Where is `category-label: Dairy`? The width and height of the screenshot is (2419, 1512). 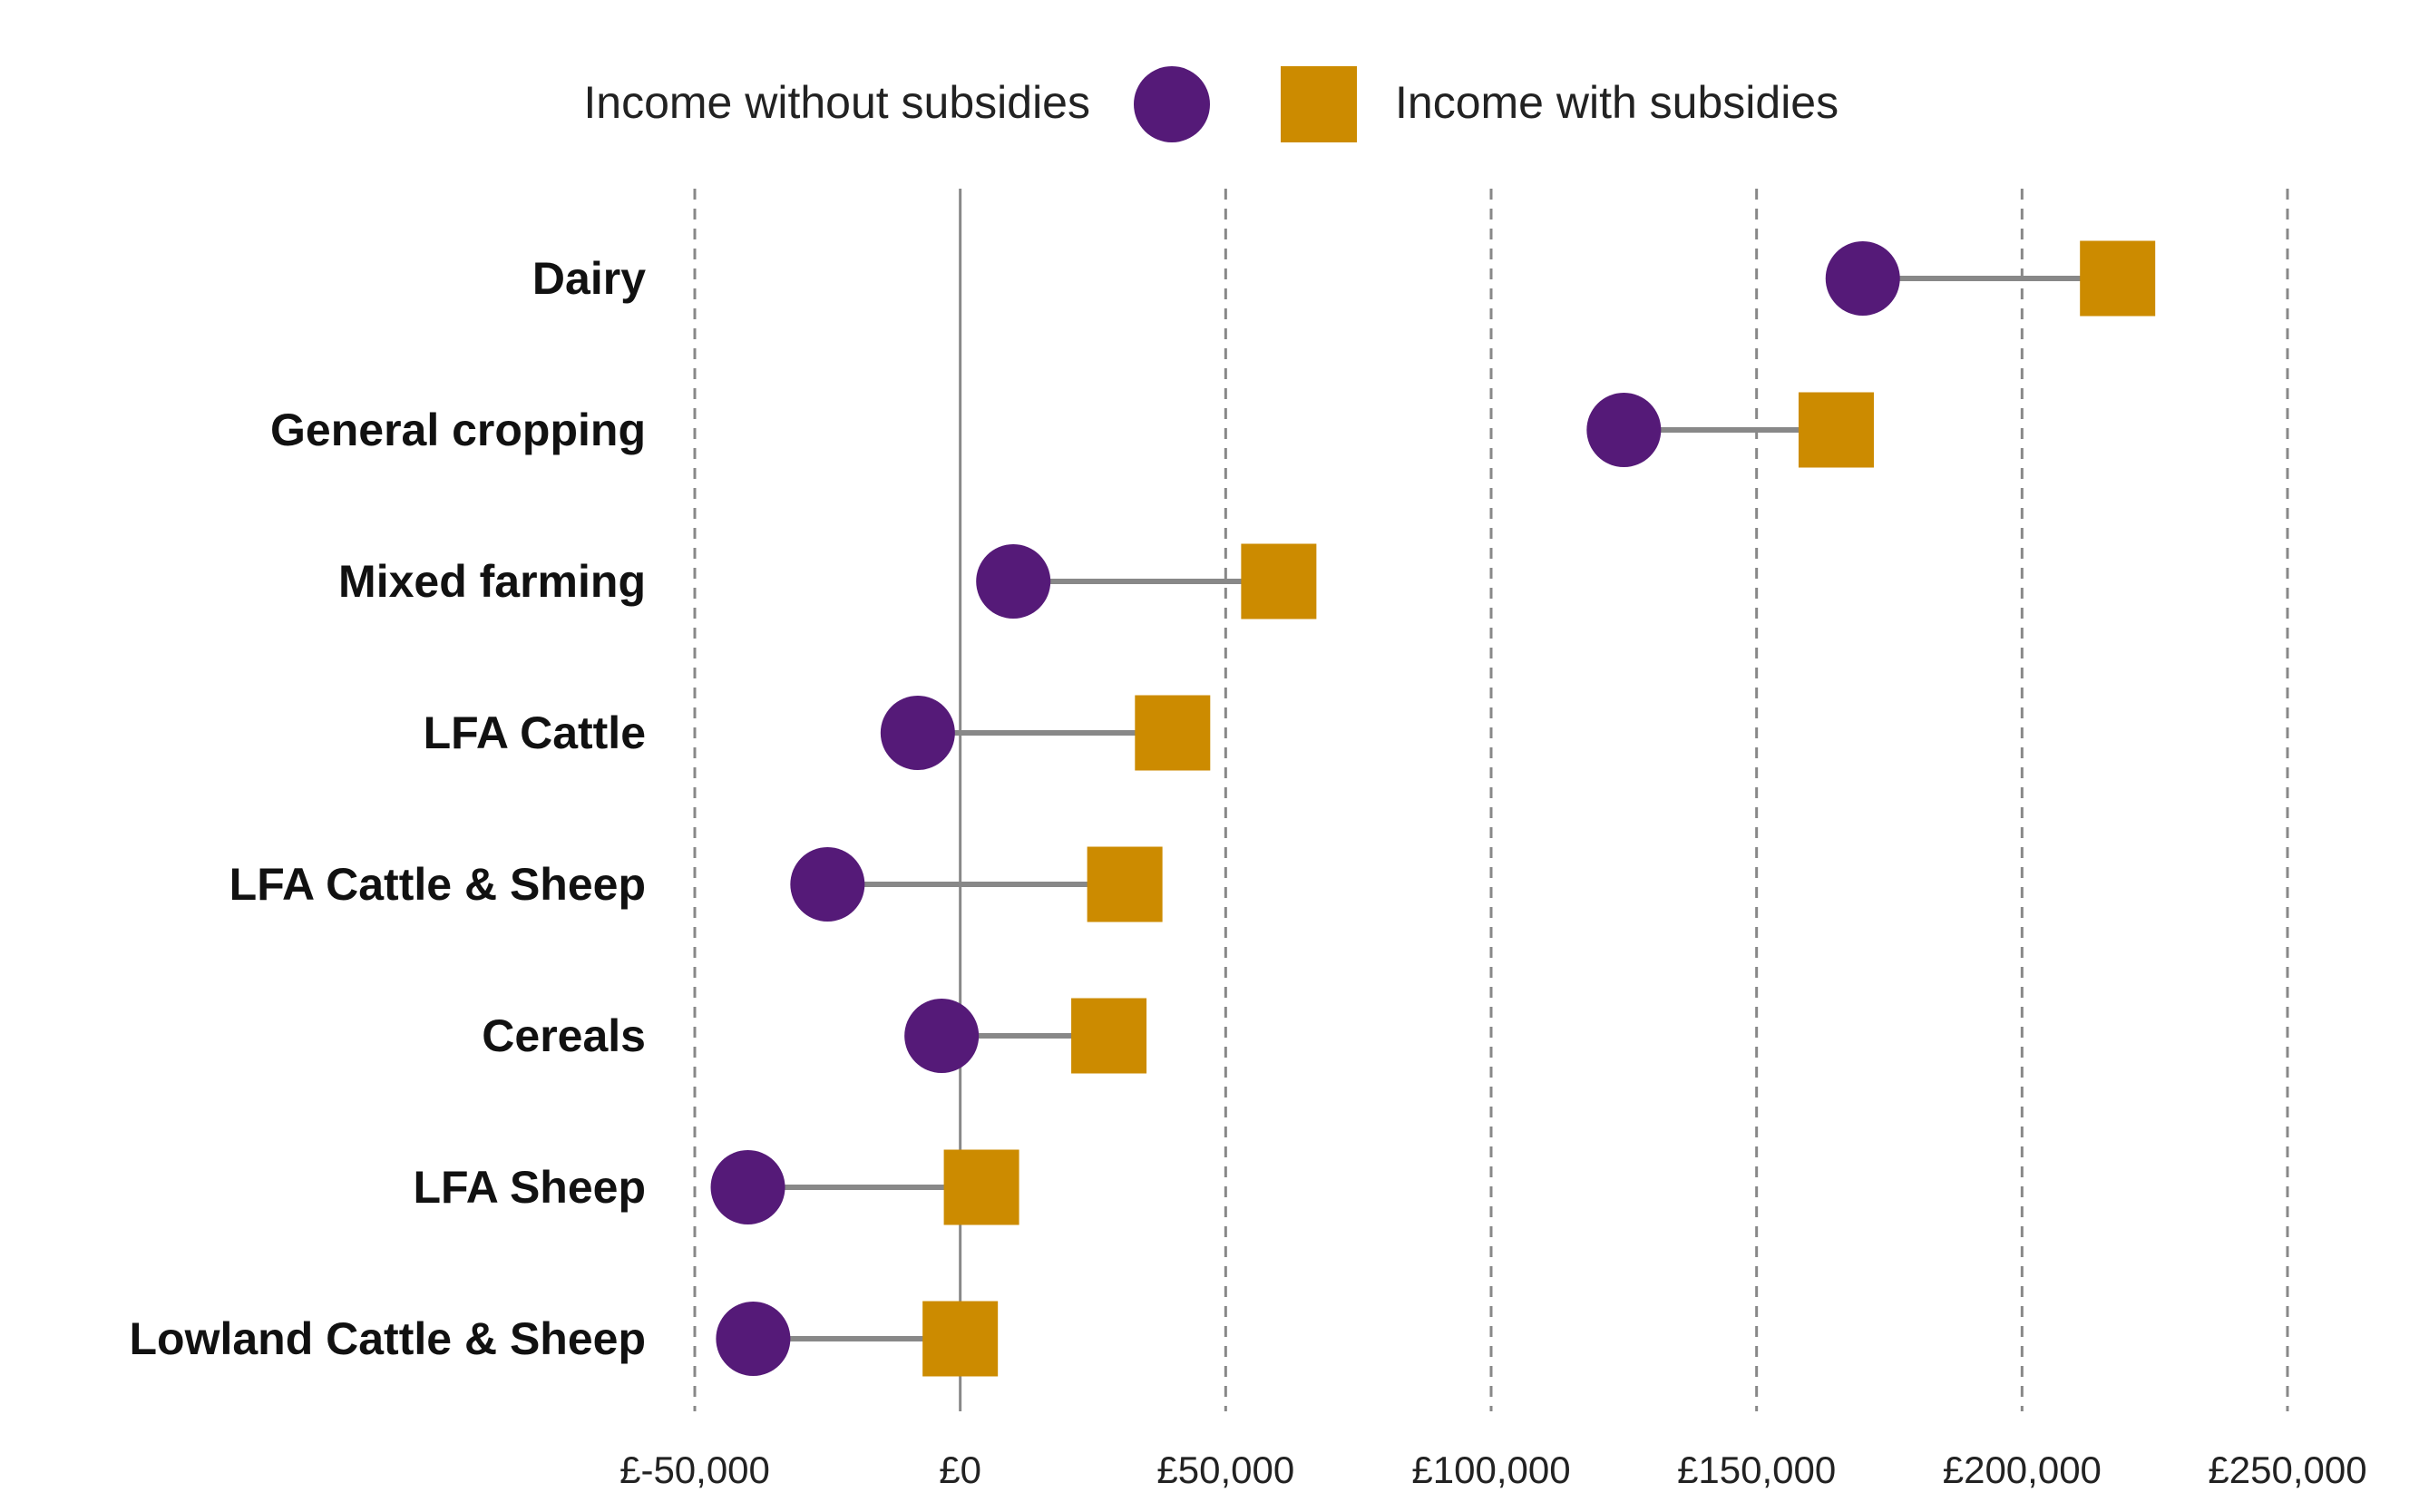
category-label: Dairy is located at coordinates (589, 278).